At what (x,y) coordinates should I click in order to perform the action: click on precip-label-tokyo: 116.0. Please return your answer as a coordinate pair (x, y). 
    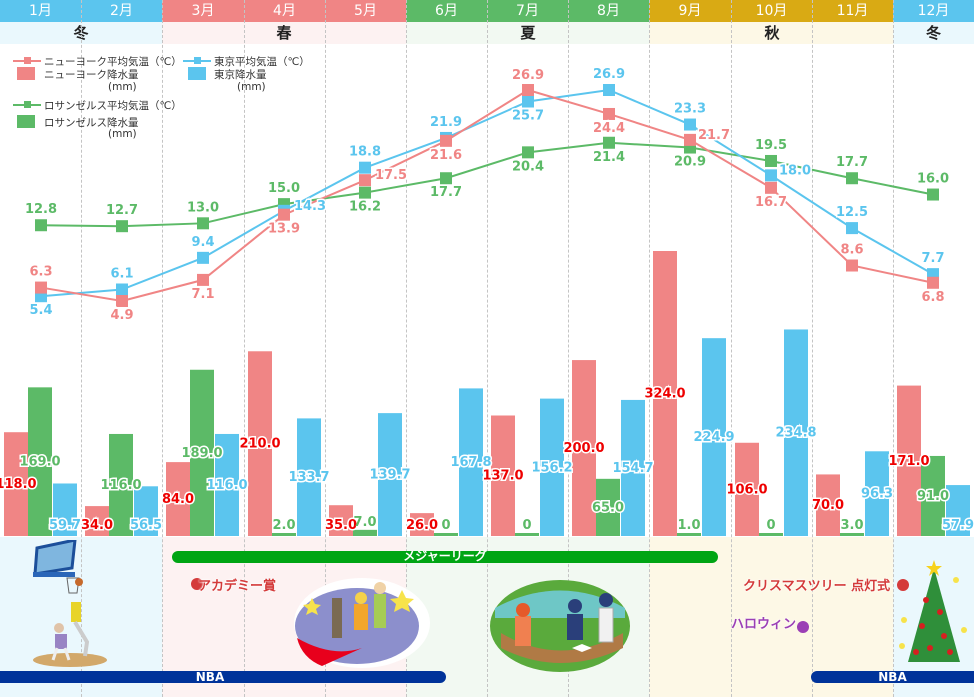
    Looking at the image, I should click on (226, 485).